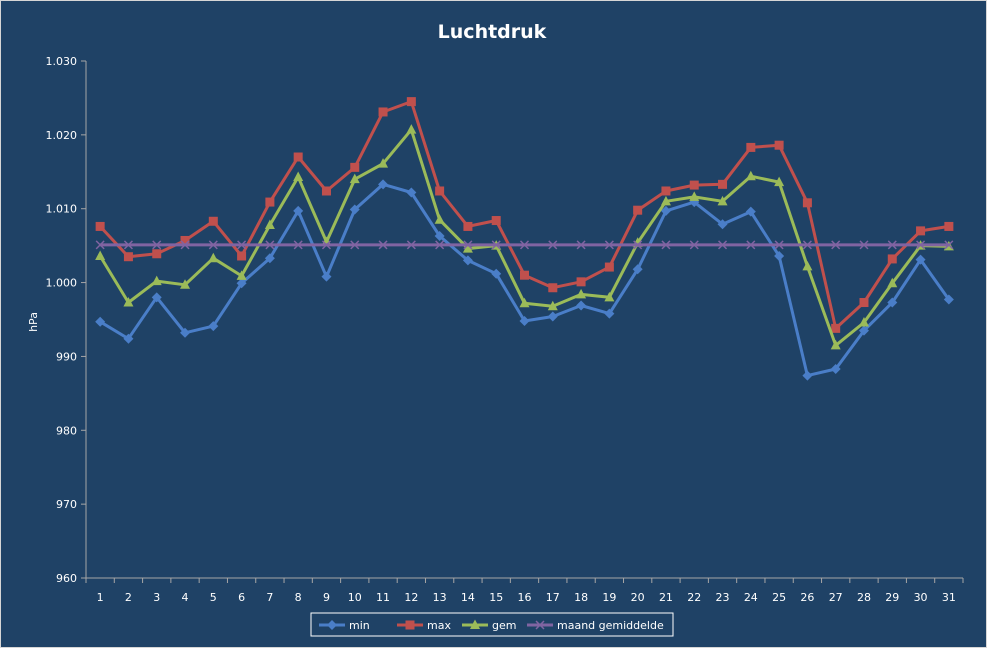 The image size is (987, 653). Describe the element at coordinates (269, 597) in the screenshot. I see `x-tick-label: 7` at that location.